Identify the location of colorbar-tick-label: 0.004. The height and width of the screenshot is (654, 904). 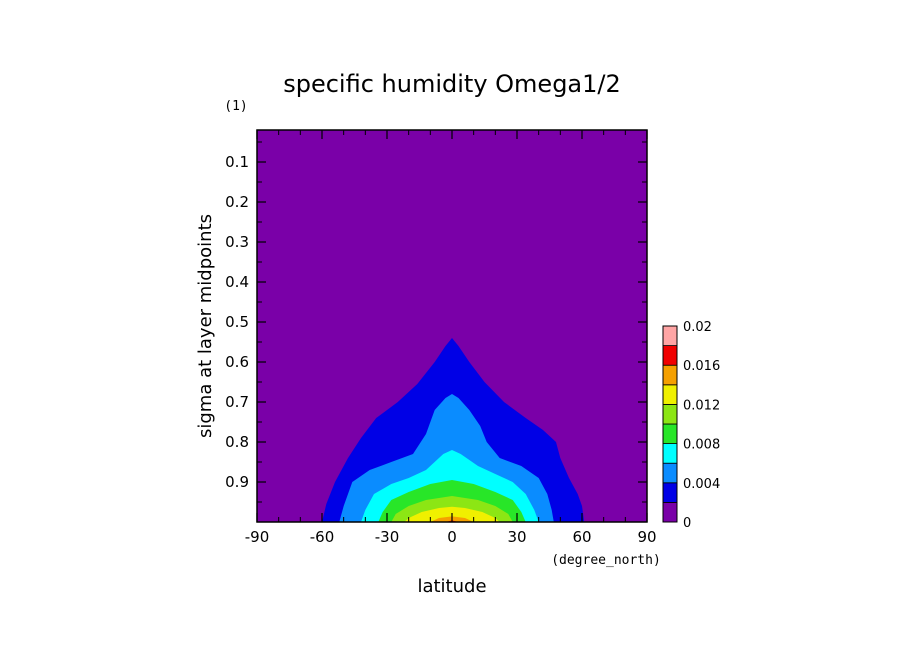
(701, 484).